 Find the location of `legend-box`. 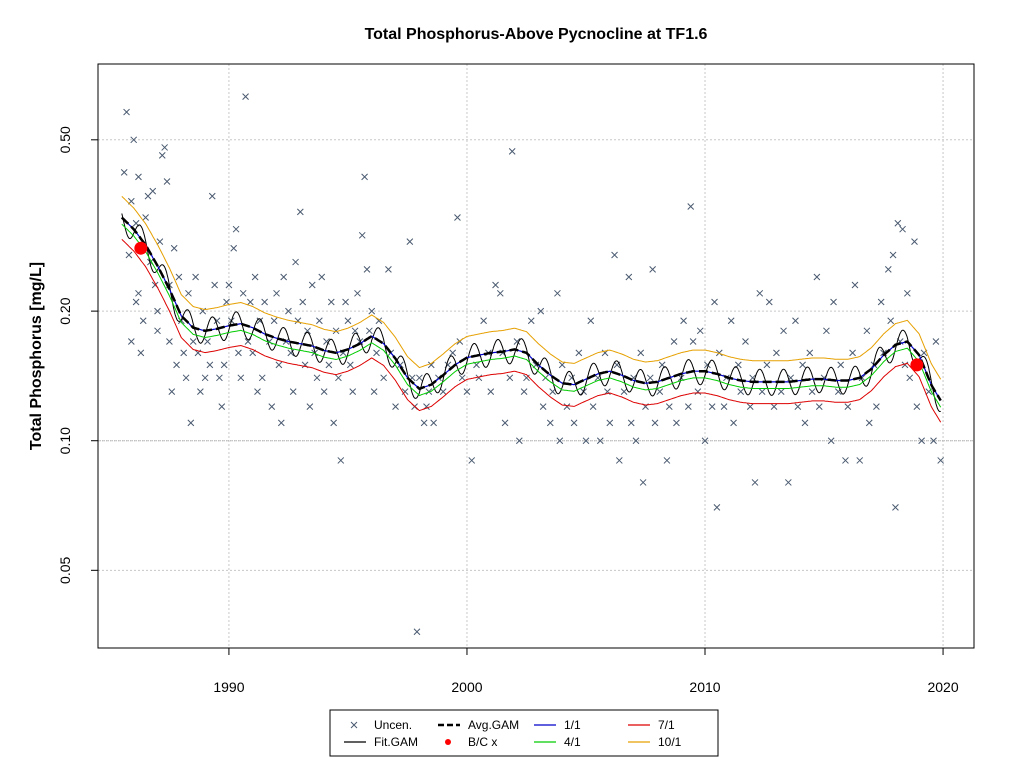

legend-box is located at coordinates (524, 733).